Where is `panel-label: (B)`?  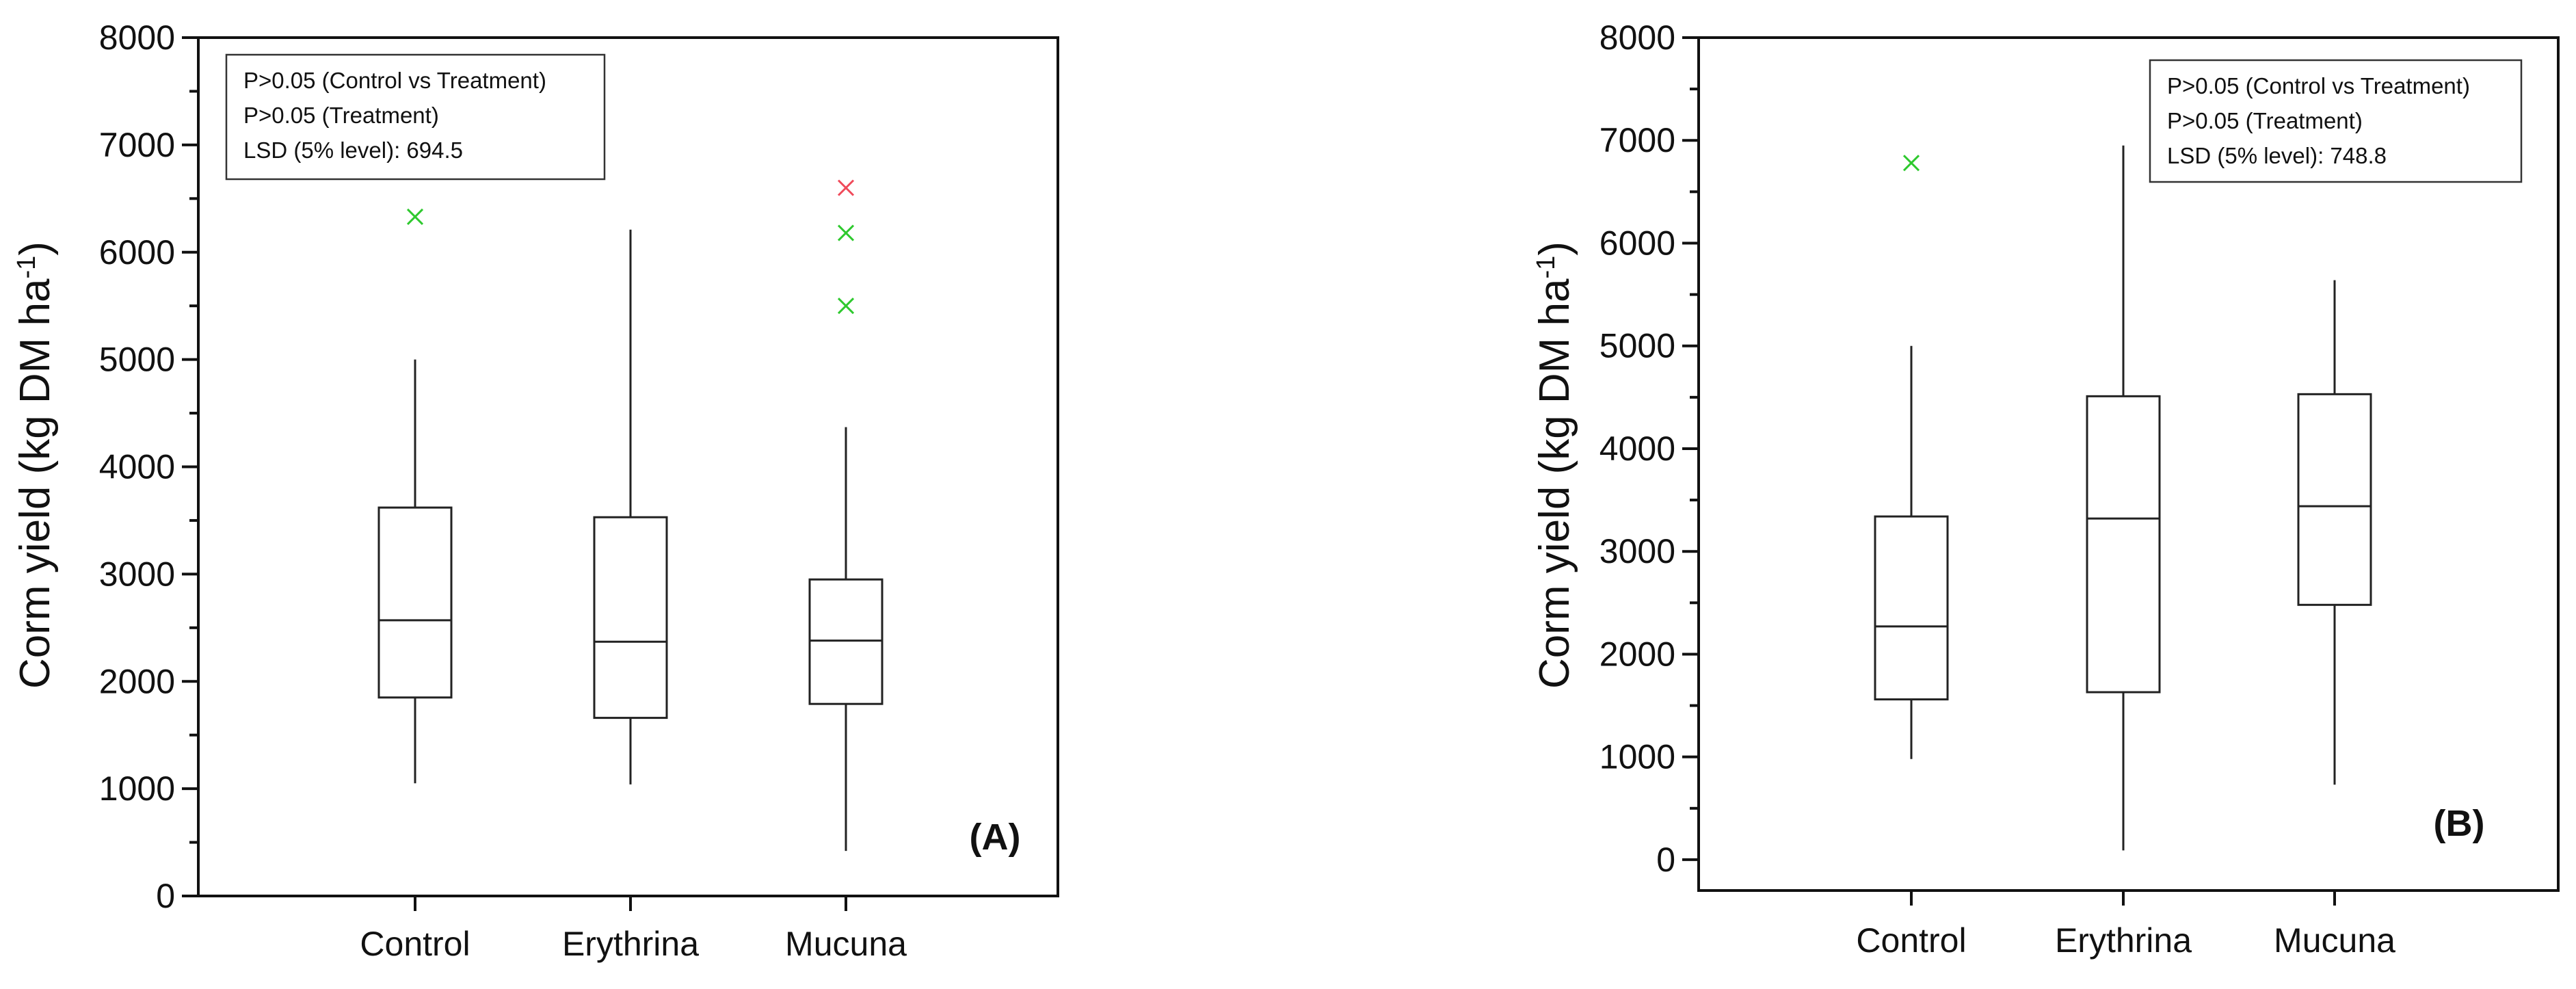
panel-label: (B) is located at coordinates (2459, 824).